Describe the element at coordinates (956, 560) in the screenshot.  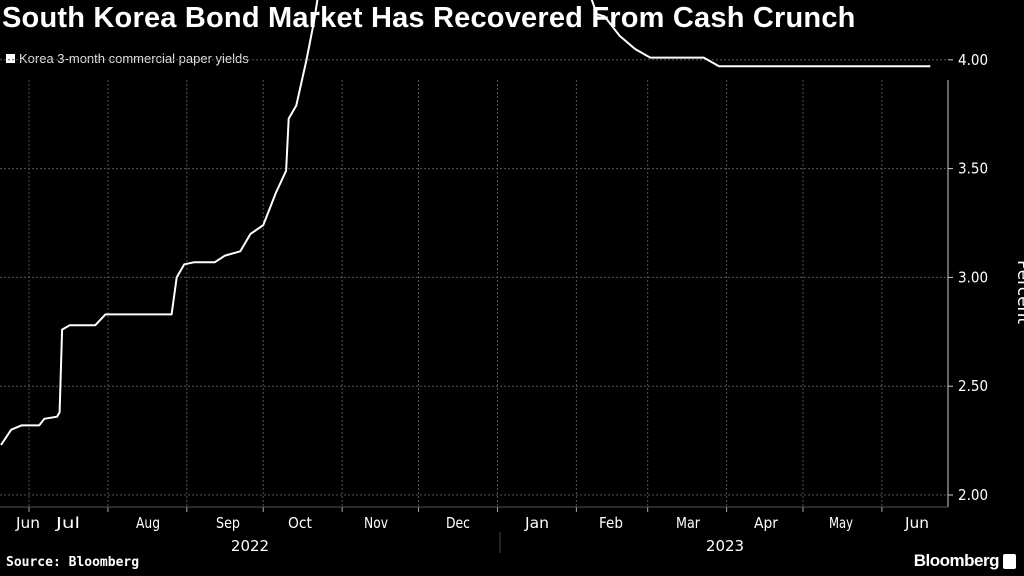
I see `brand-text: Bloomberg` at that location.